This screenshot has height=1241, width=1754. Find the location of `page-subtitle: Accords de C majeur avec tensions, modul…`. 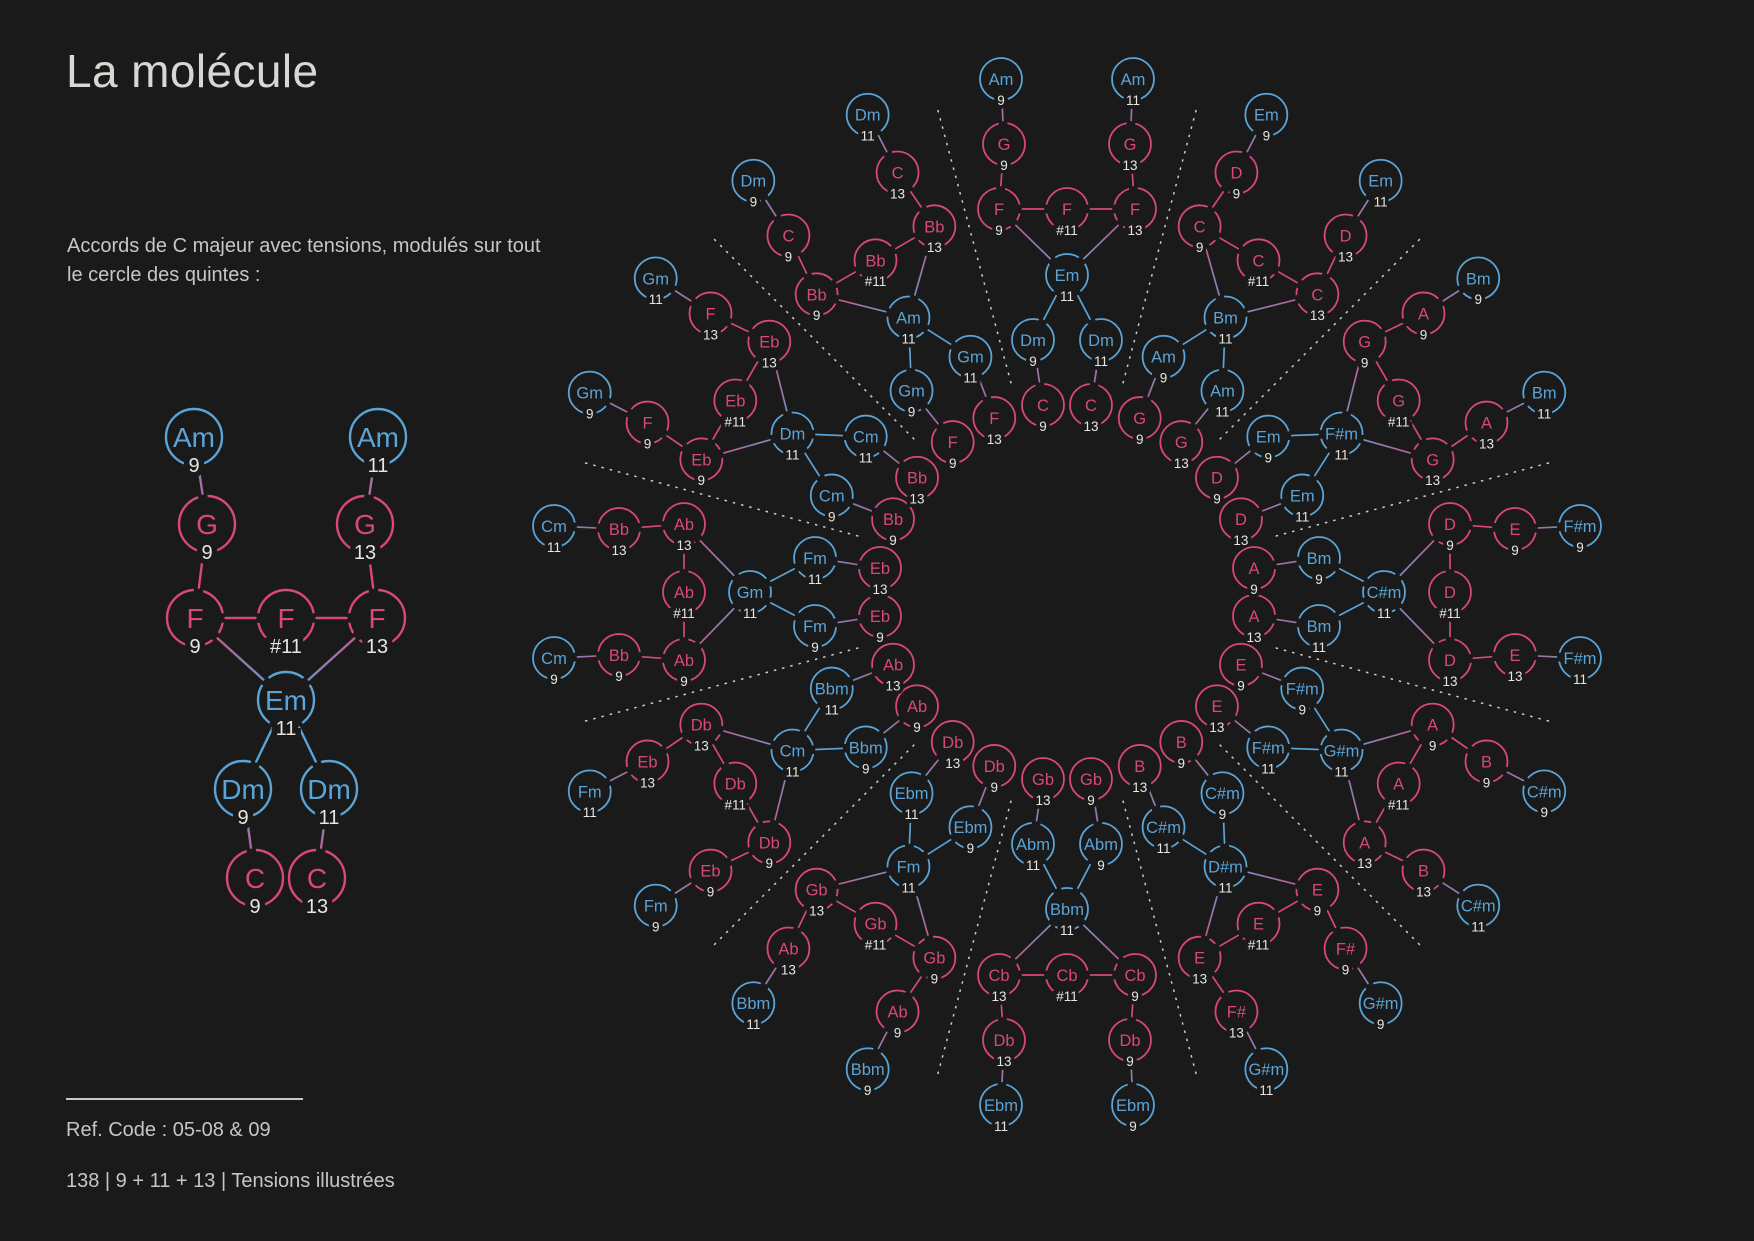

page-subtitle: Accords de C majeur avec tensions, modul… is located at coordinates (304, 261).